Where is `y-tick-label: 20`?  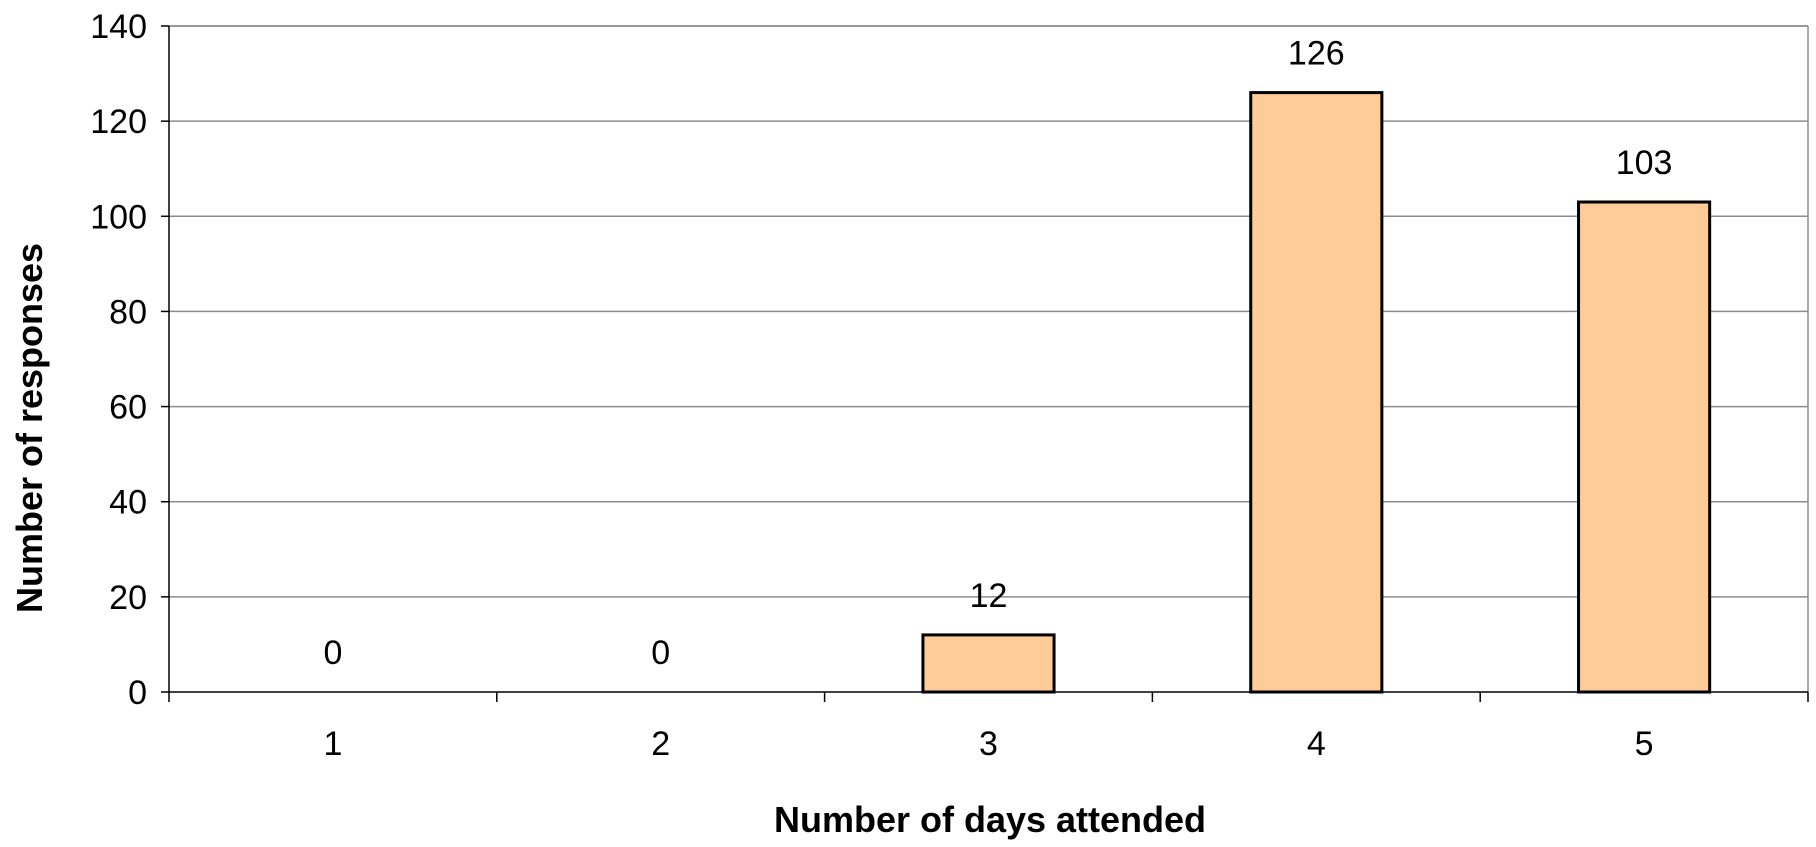 y-tick-label: 20 is located at coordinates (128, 598).